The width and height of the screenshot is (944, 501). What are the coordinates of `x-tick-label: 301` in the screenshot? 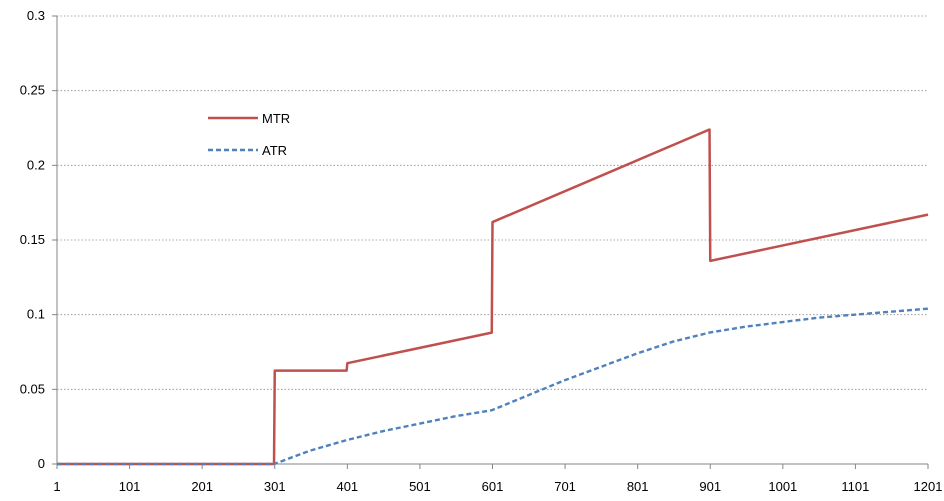 It's located at (275, 486).